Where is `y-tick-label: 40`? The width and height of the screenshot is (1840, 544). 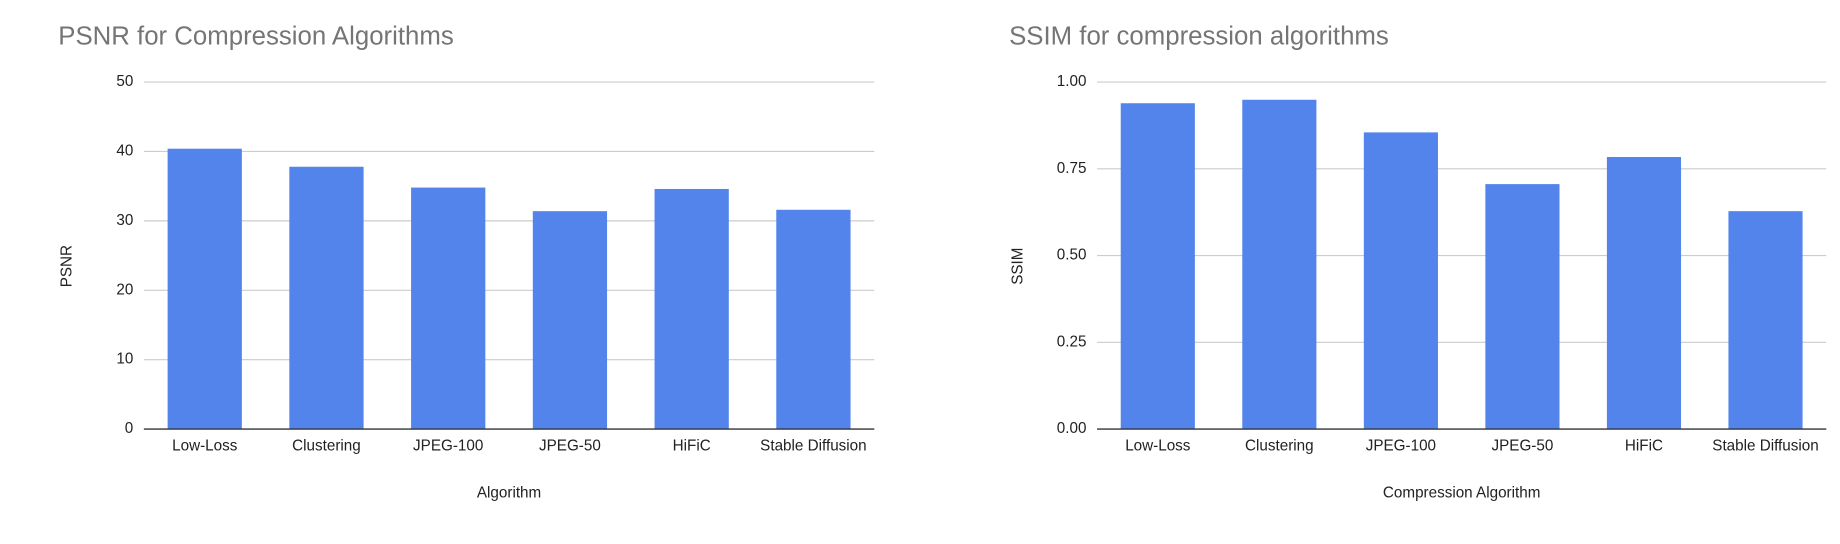 y-tick-label: 40 is located at coordinates (124, 151).